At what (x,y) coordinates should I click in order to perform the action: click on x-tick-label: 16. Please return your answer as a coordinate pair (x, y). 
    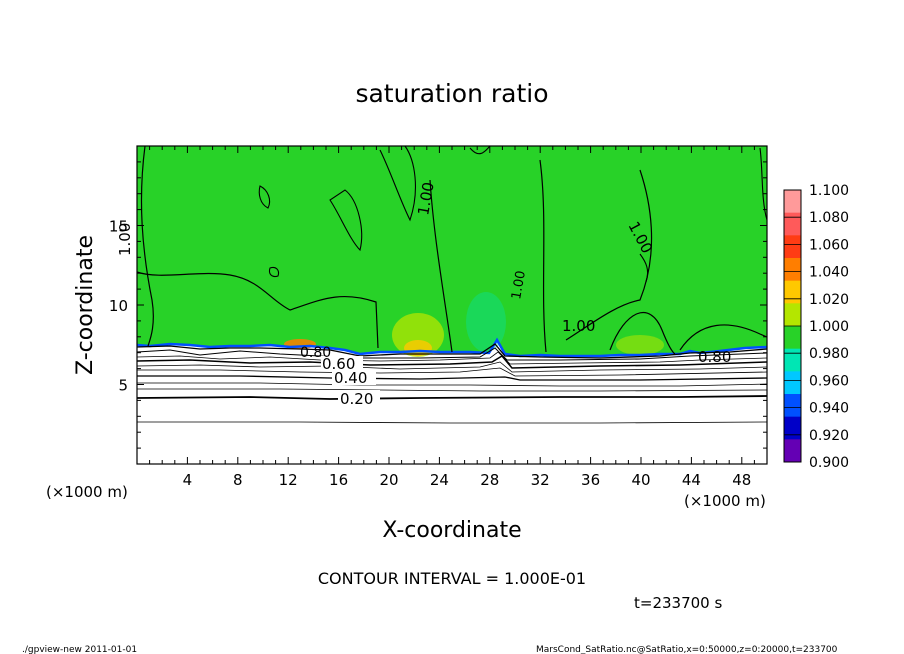
    Looking at the image, I should click on (338, 480).